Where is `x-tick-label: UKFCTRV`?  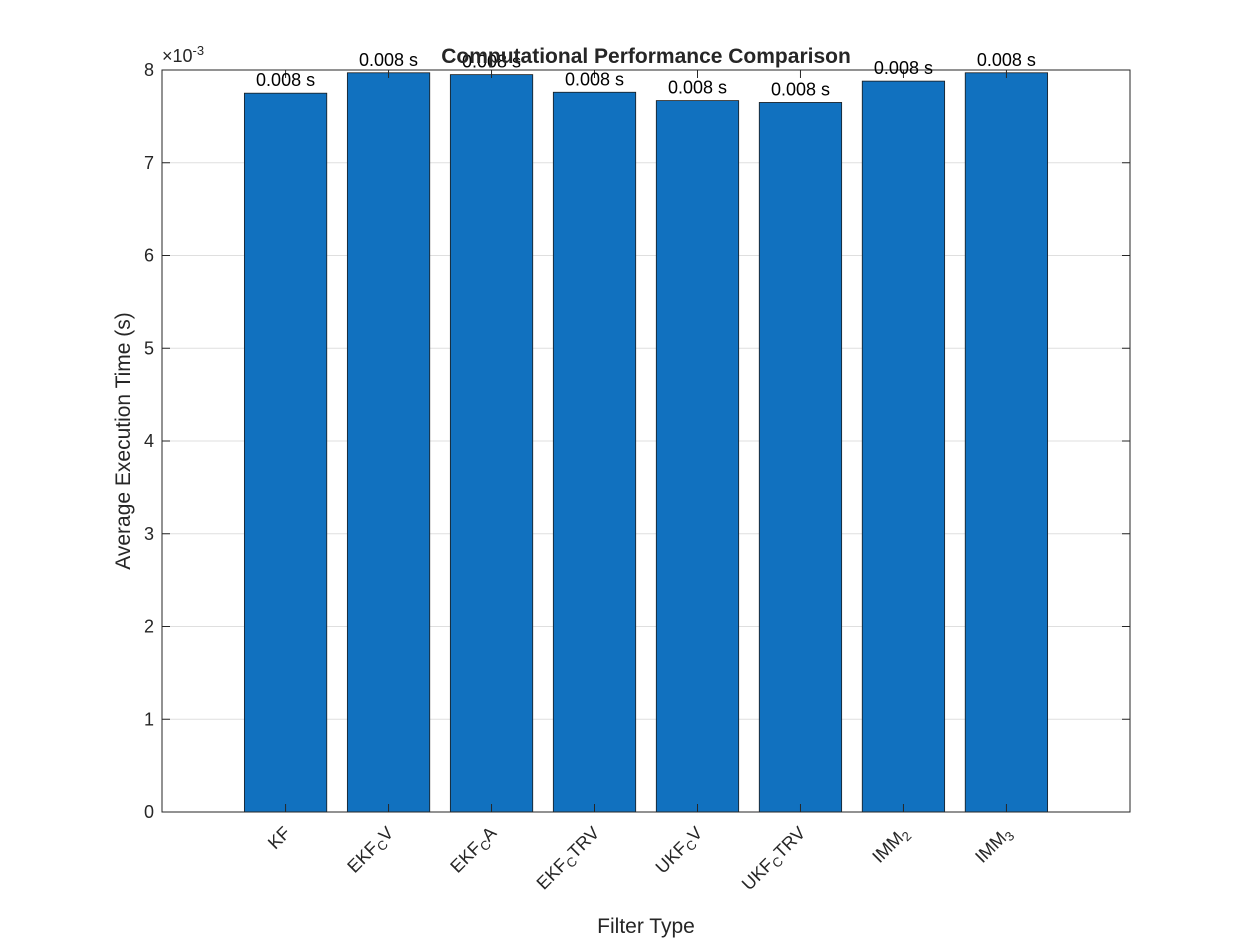
x-tick-label: UKFCTRV is located at coordinates (775, 860).